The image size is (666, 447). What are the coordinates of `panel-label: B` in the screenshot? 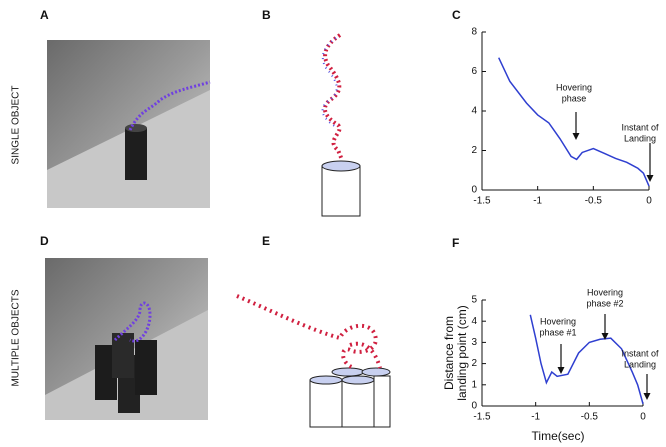 It's located at (266, 15).